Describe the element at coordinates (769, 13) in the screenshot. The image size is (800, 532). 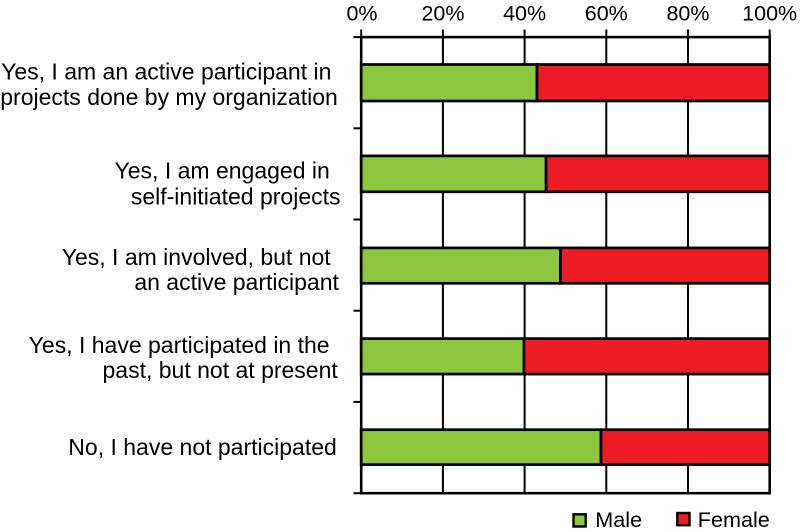
I see `svg-text: 100%` at that location.